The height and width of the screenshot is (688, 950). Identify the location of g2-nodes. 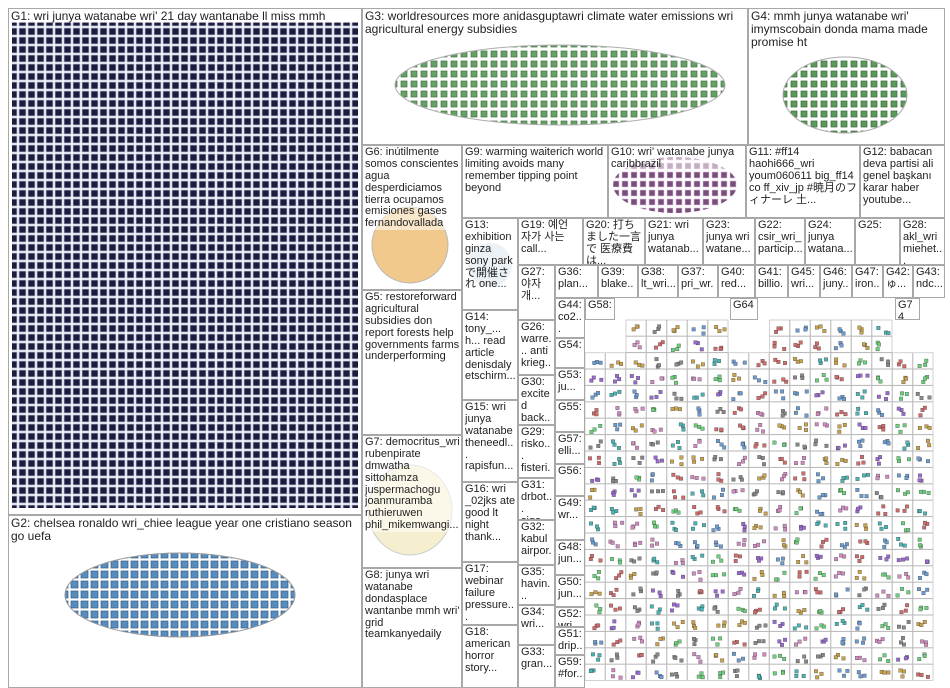
(180, 595).